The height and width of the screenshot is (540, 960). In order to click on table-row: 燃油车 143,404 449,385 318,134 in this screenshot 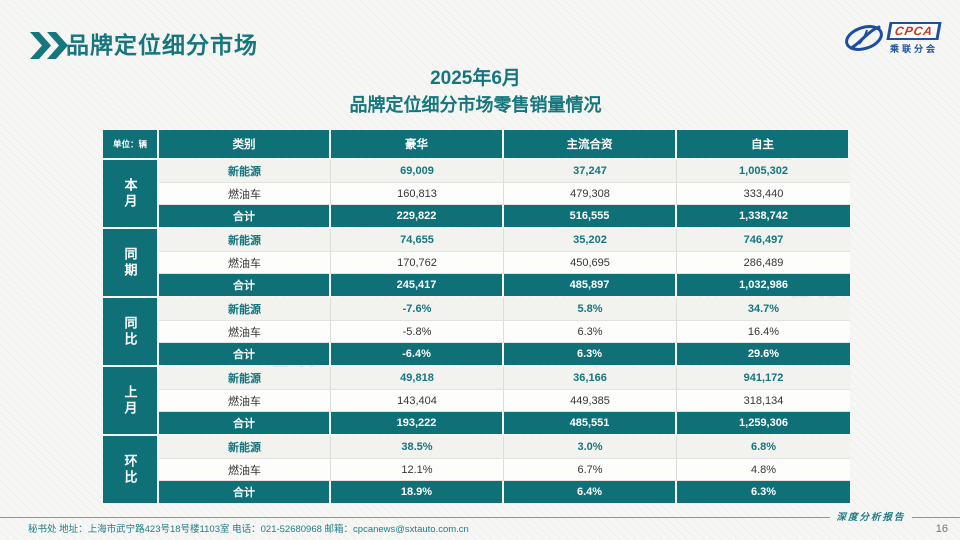, I will do `click(504, 400)`.